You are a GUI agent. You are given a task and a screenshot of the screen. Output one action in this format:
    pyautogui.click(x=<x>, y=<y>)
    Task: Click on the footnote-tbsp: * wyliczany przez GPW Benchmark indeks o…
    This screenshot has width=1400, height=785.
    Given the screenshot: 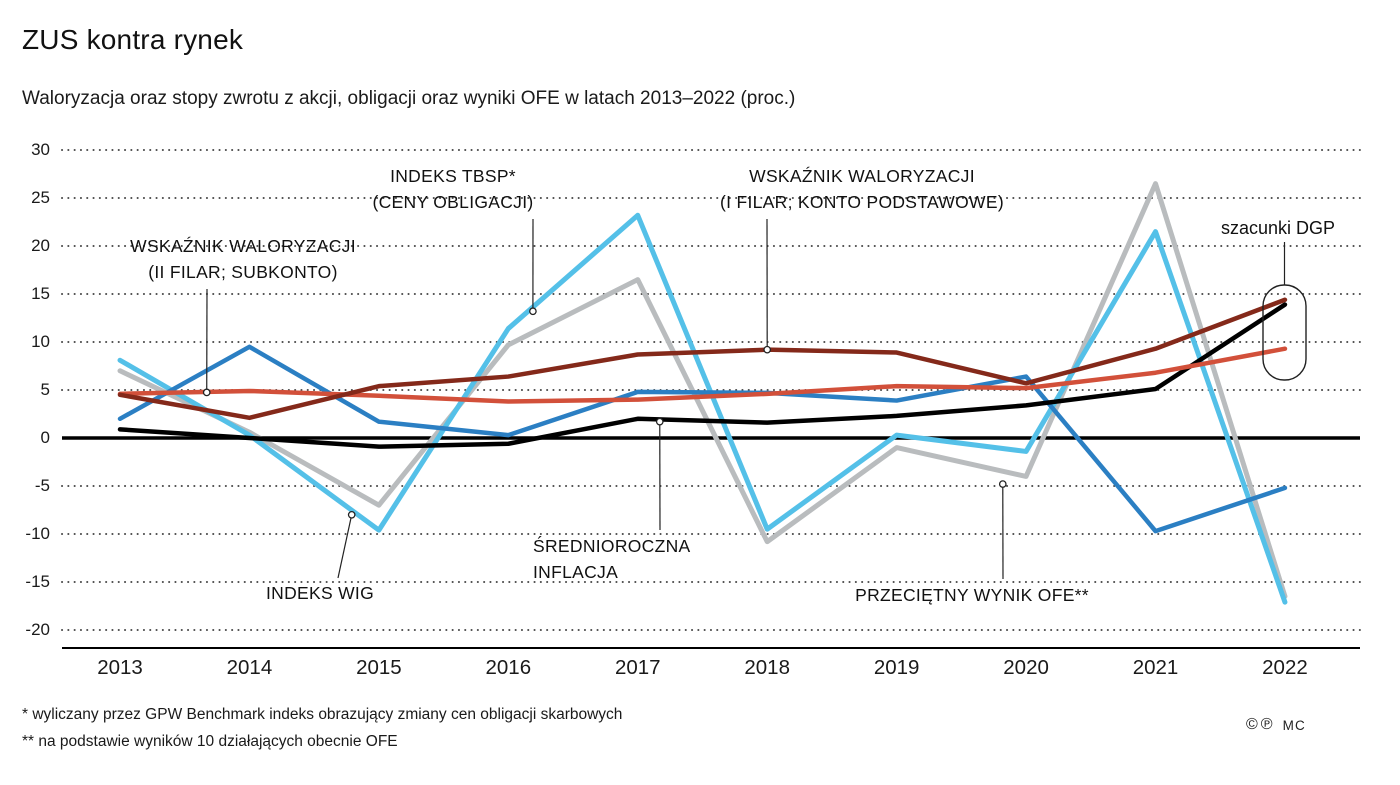 What is the action you would take?
    pyautogui.click(x=322, y=714)
    